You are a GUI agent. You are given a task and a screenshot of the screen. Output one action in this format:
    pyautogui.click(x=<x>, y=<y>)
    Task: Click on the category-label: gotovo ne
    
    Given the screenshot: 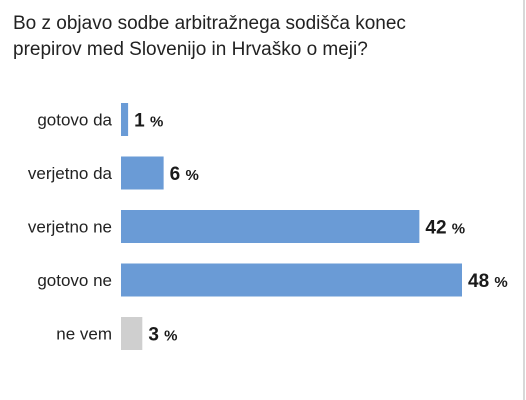 What is the action you would take?
    pyautogui.click(x=74, y=280)
    